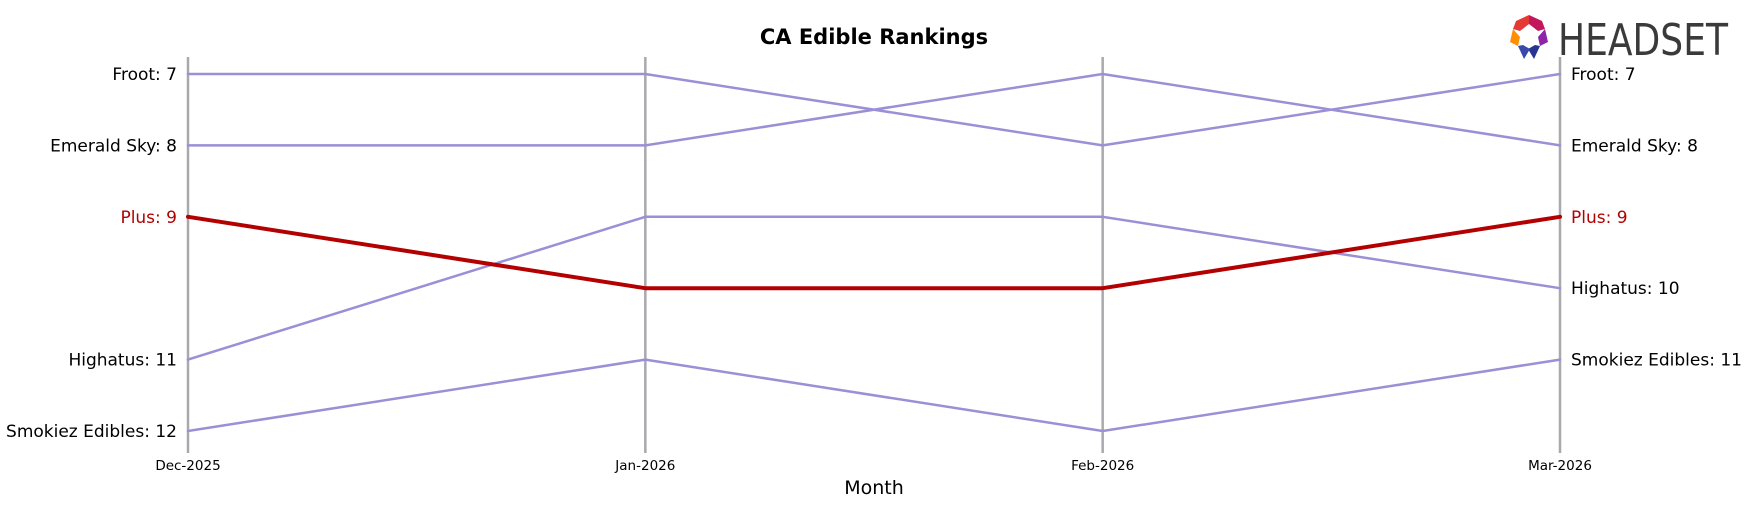 This screenshot has height=507, width=1748. I want to click on series-start-label: Emerald Sky: 8, so click(113, 146).